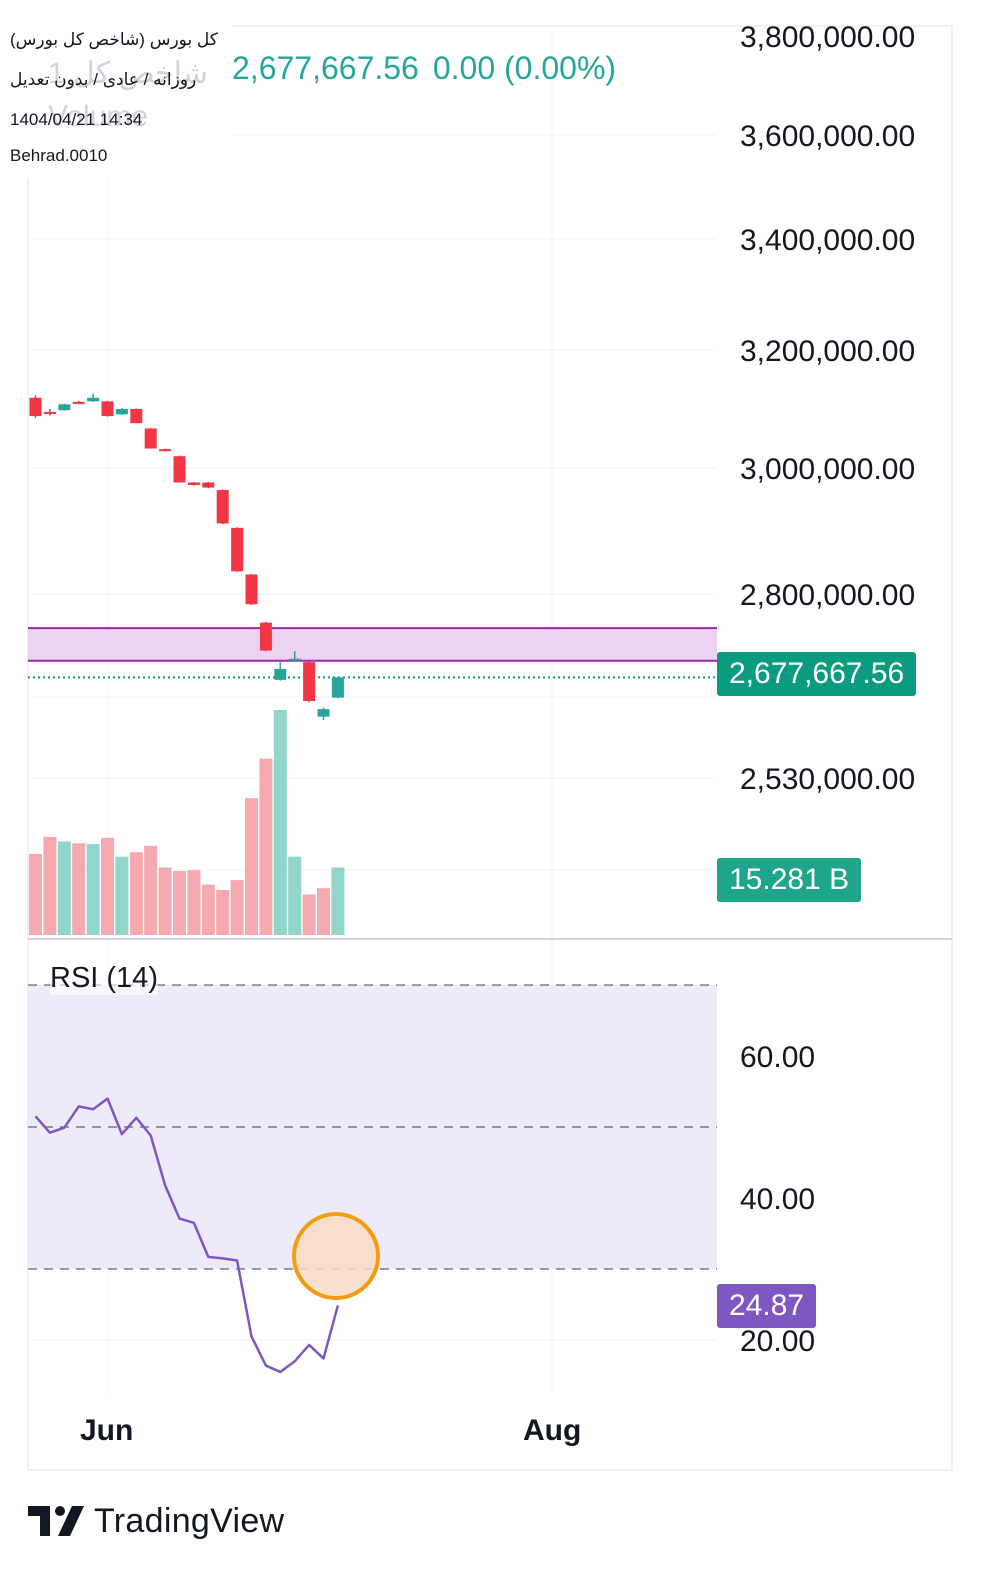 The height and width of the screenshot is (1570, 982). Describe the element at coordinates (186, 557) in the screenshot. I see `candlestick-series` at that location.